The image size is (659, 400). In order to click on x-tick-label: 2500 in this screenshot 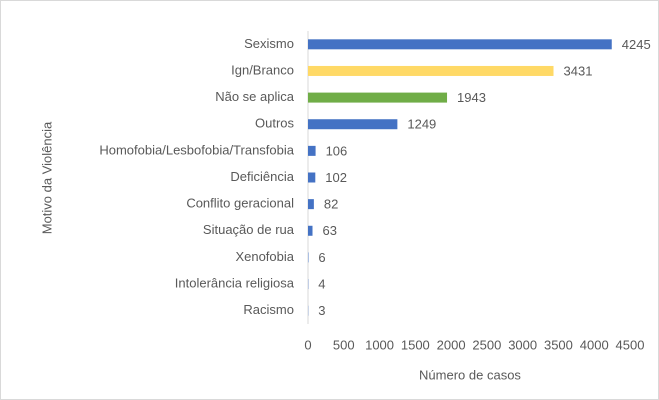, I will do `click(486, 344)`.